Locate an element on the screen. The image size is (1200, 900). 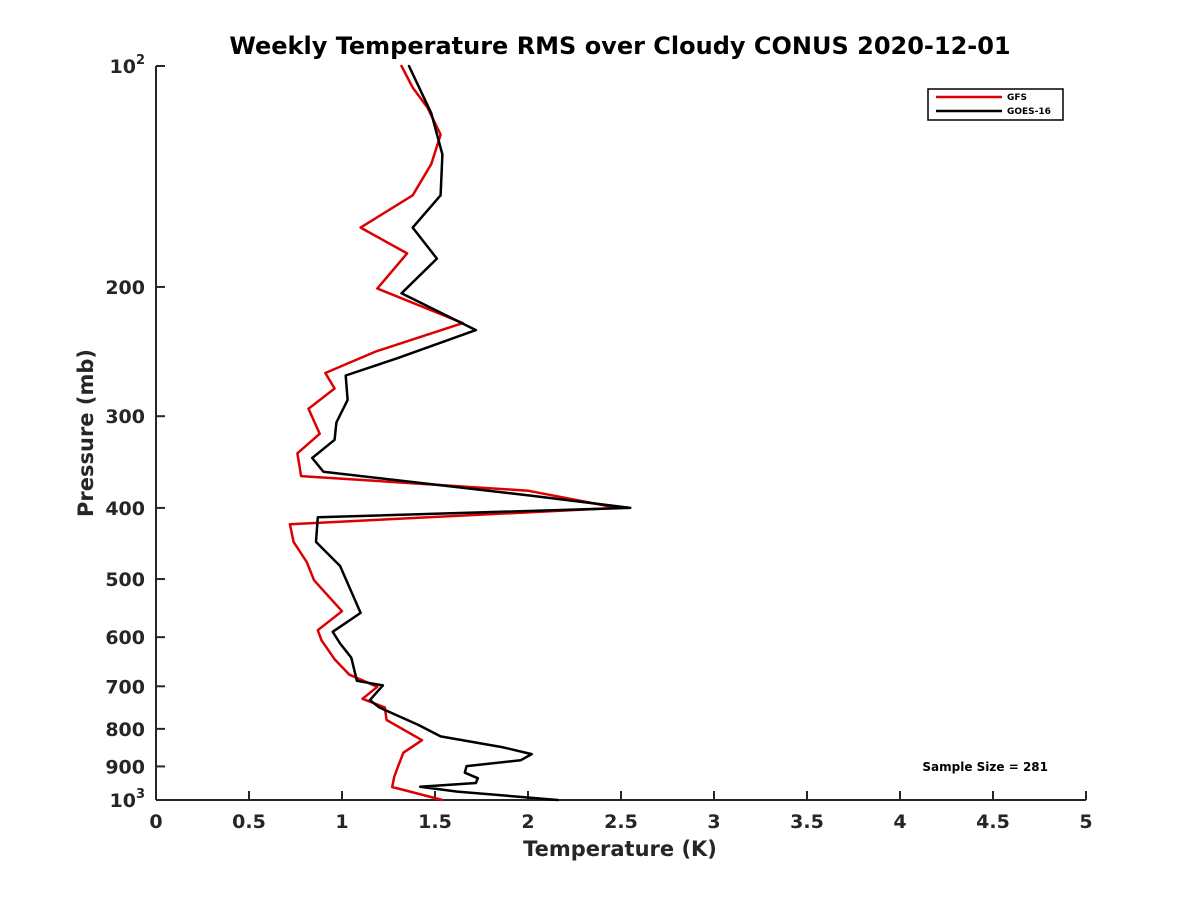
legend-box is located at coordinates (995, 104).